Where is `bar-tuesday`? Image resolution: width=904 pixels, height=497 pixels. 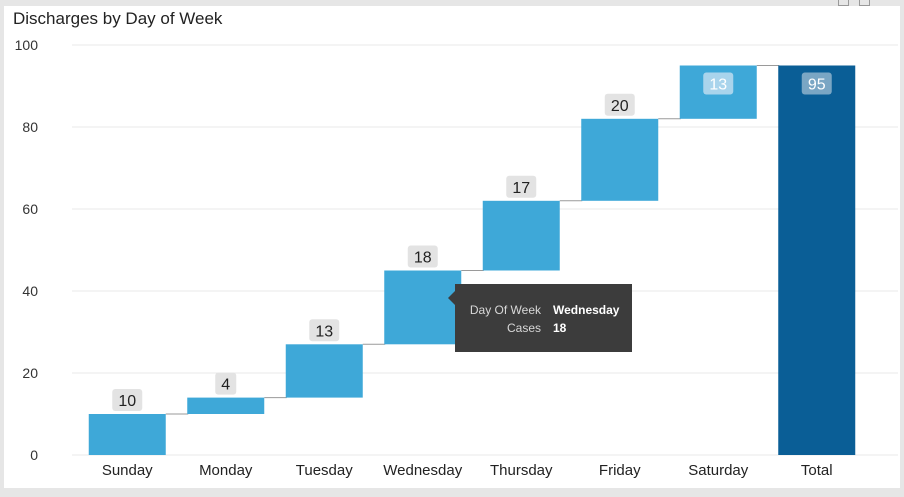
bar-tuesday is located at coordinates (324, 371).